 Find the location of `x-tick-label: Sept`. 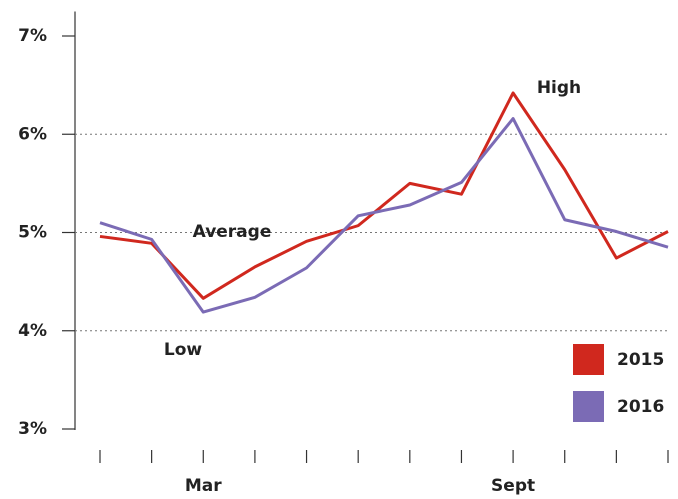

x-tick-label: Sept is located at coordinates (513, 486).